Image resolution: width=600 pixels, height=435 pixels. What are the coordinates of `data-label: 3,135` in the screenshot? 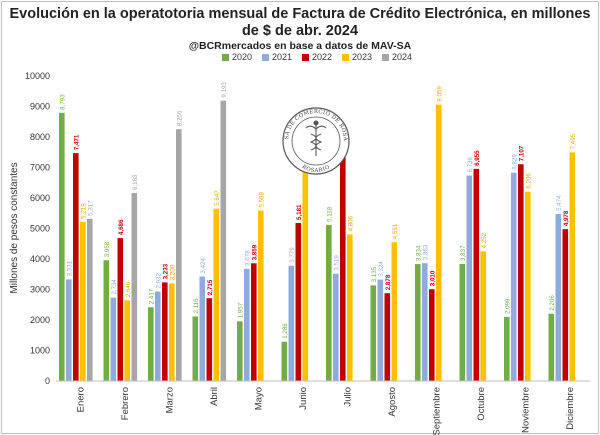 It's located at (374, 274).